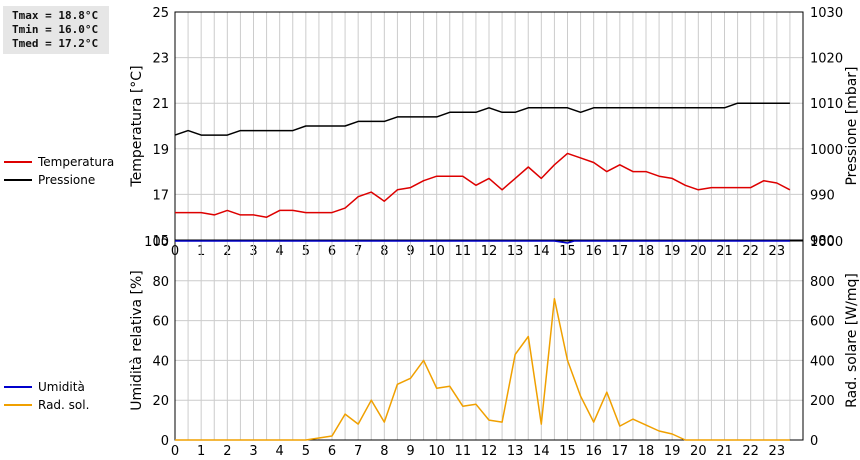 This screenshot has width=860, height=460. Describe the element at coordinates (814, 441) in the screenshot. I see `y-right-tick-label: 0` at that location.